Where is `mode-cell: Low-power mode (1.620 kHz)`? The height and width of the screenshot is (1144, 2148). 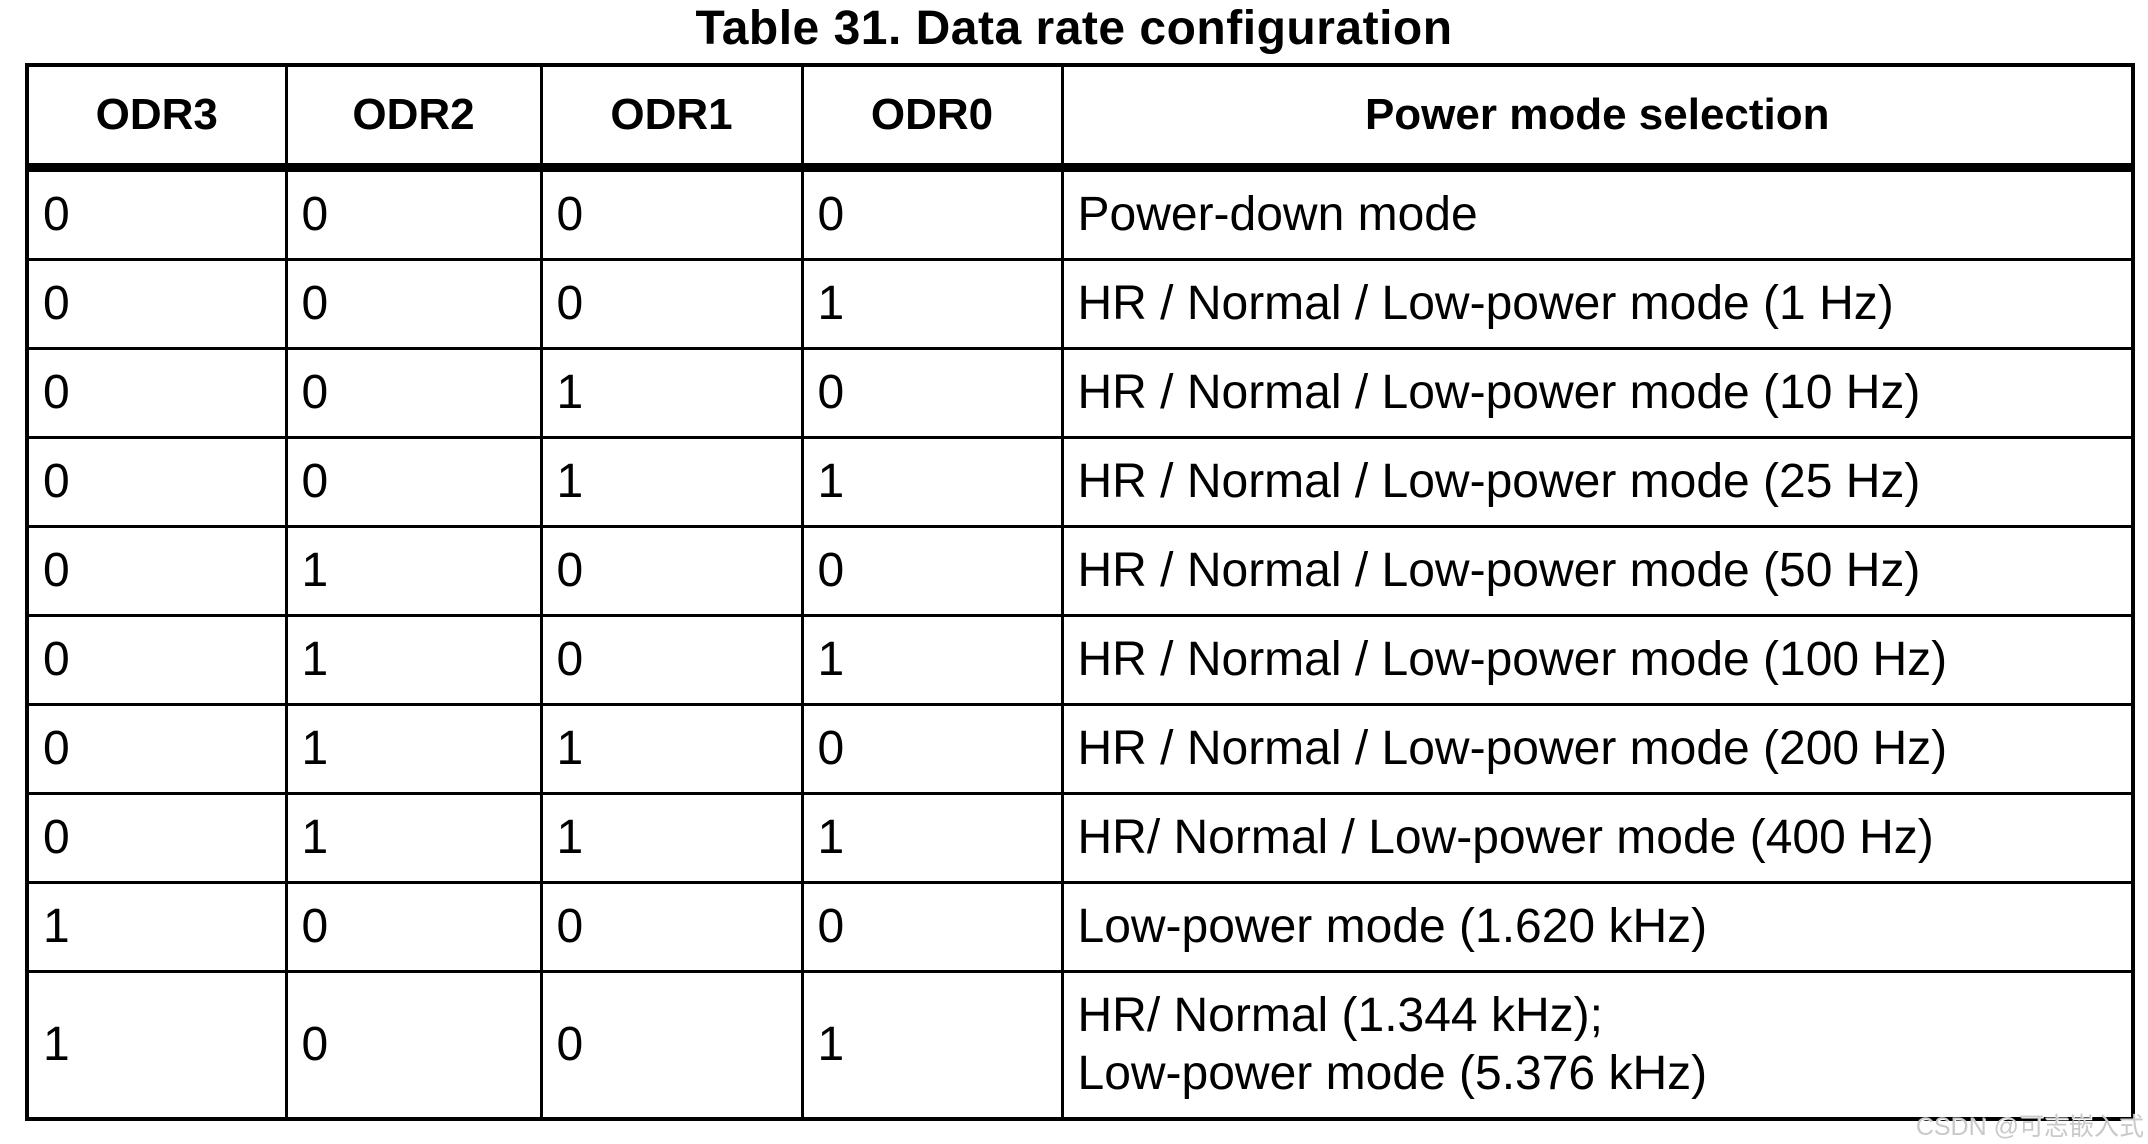
mode-cell: Low-power mode (1.620 kHz) is located at coordinates (1597, 927).